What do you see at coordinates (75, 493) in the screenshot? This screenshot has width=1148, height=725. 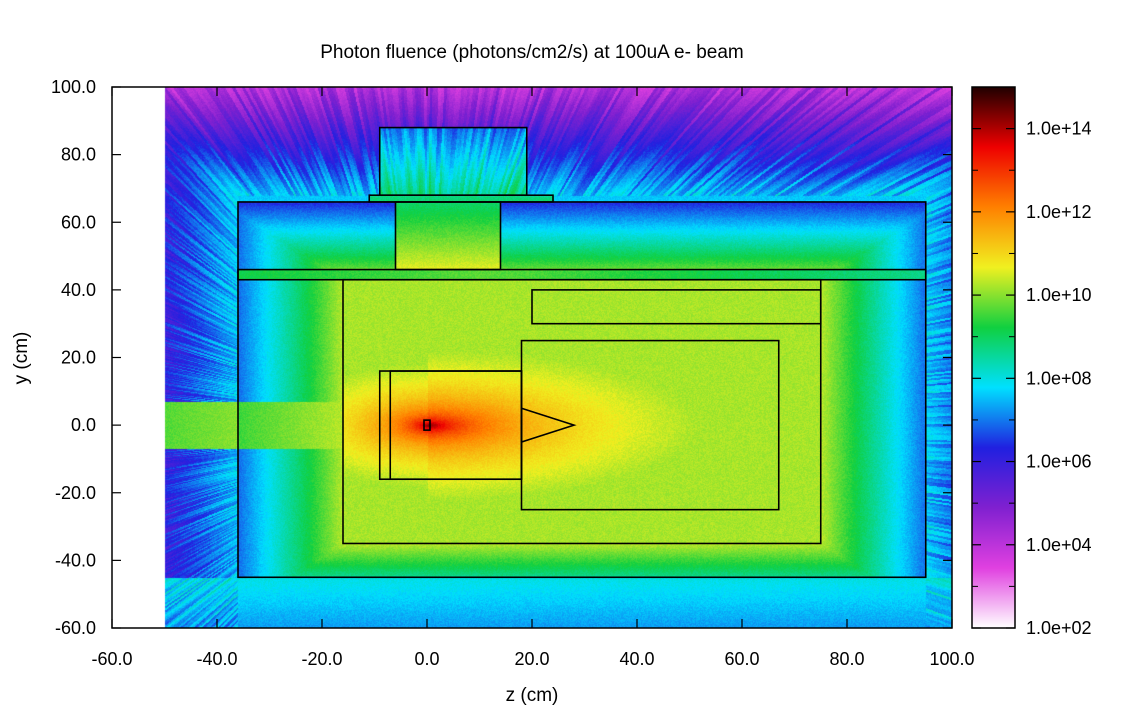 I see `y-tick-label: -20.0` at bounding box center [75, 493].